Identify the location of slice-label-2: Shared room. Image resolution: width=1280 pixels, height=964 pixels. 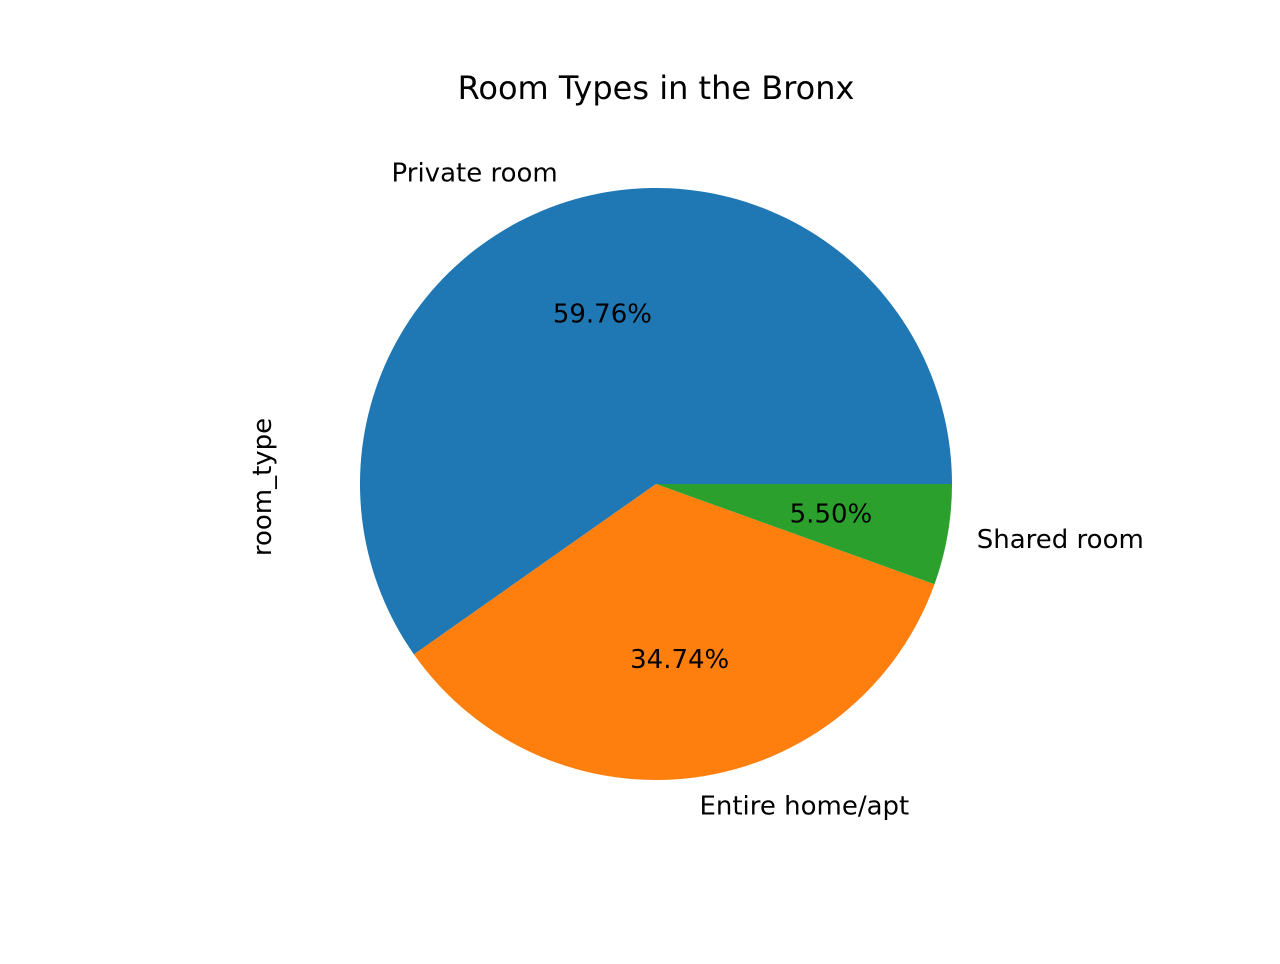
(1060, 540).